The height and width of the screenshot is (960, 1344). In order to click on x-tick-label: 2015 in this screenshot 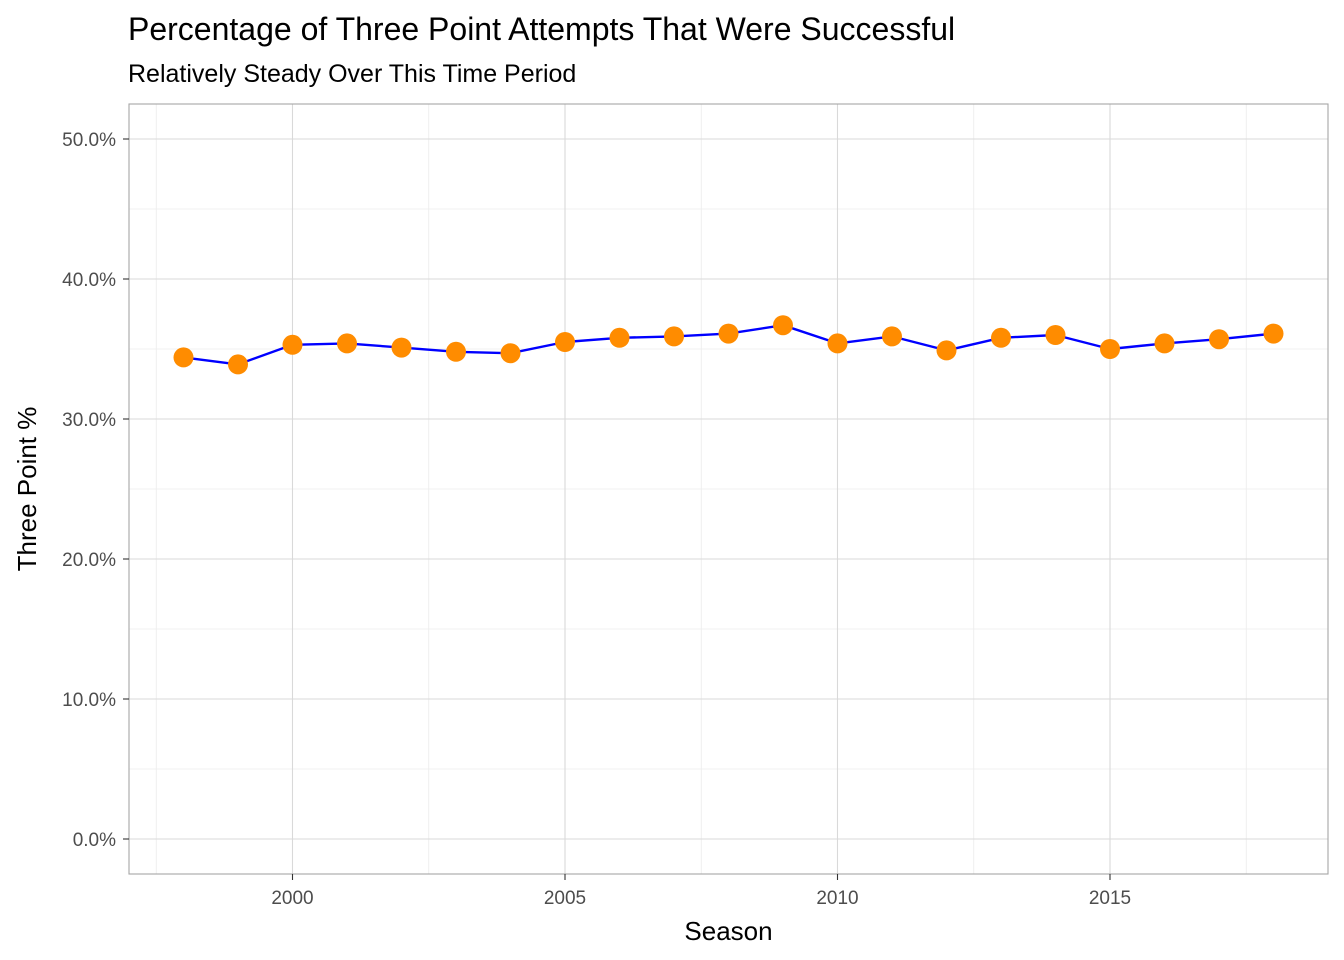, I will do `click(1110, 898)`.